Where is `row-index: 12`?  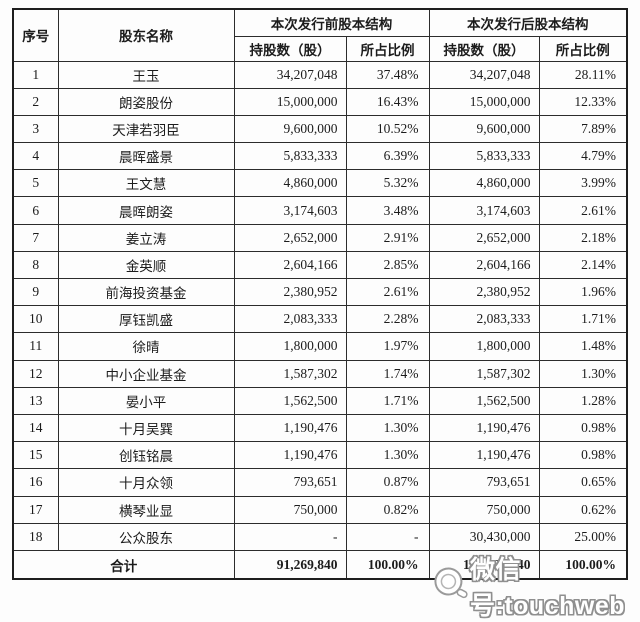
row-index: 12 is located at coordinates (35, 373).